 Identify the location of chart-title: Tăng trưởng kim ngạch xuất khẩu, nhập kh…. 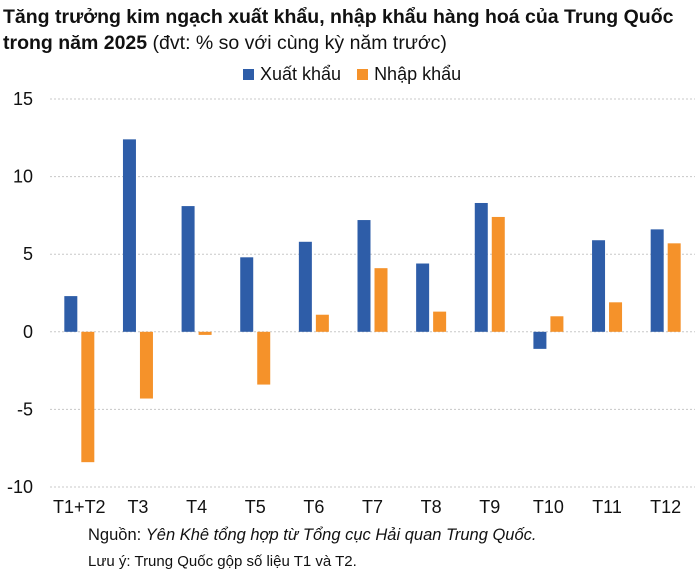
(348, 30).